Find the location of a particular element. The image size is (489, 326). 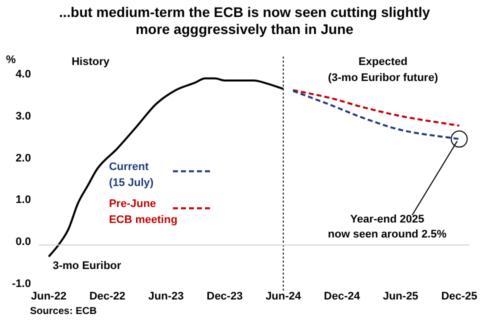

y-axis-title: % is located at coordinates (11, 60).